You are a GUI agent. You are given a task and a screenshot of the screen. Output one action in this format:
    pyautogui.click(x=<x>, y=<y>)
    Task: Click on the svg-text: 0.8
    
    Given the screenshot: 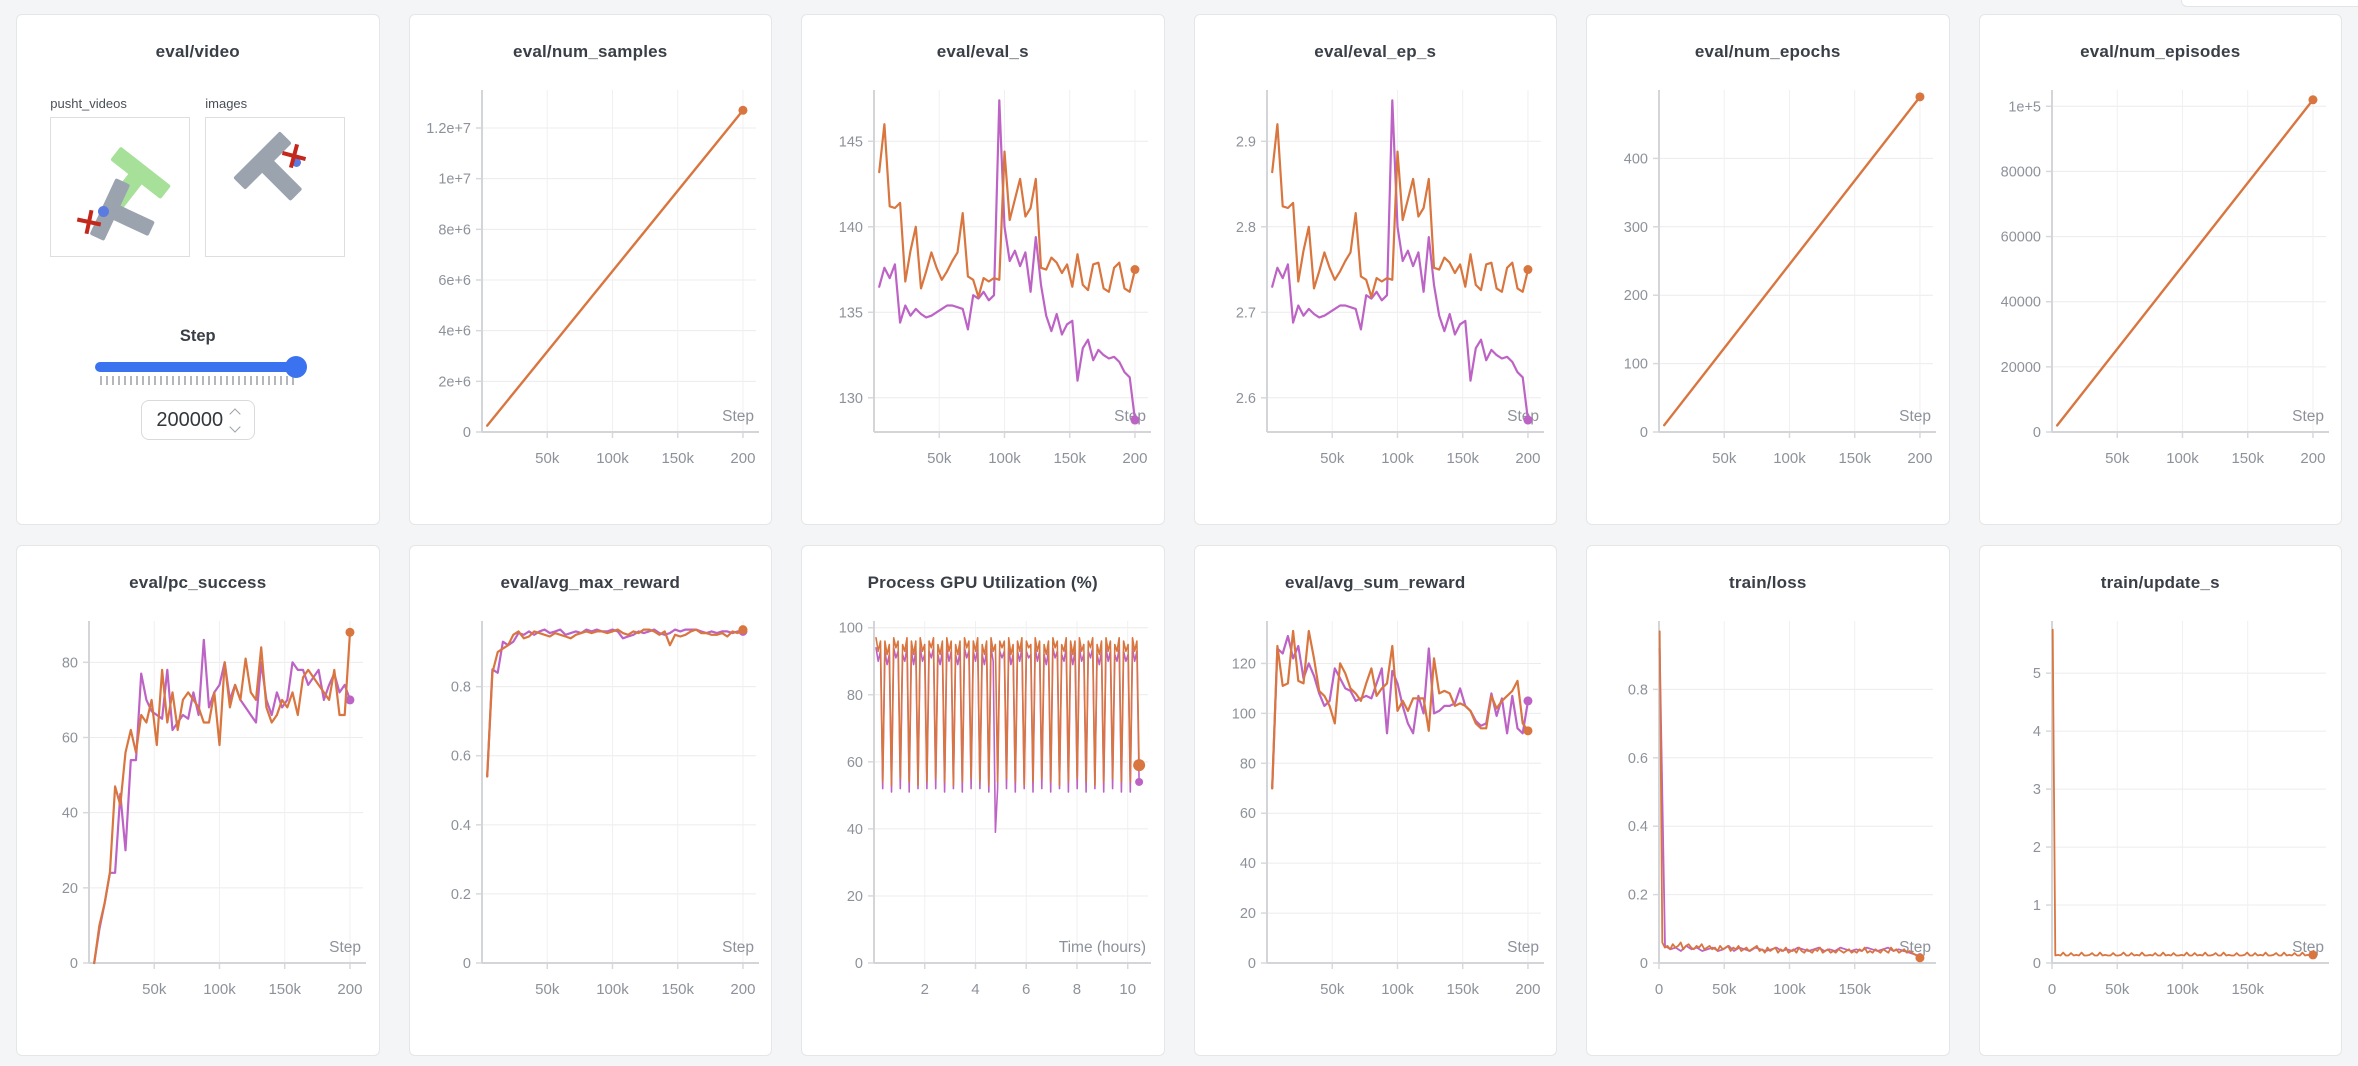 What is the action you would take?
    pyautogui.click(x=1638, y=690)
    